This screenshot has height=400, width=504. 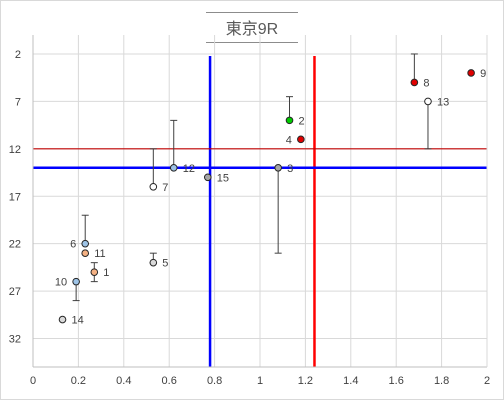 What do you see at coordinates (396, 381) in the screenshot?
I see `x-tick-label: 1.6` at bounding box center [396, 381].